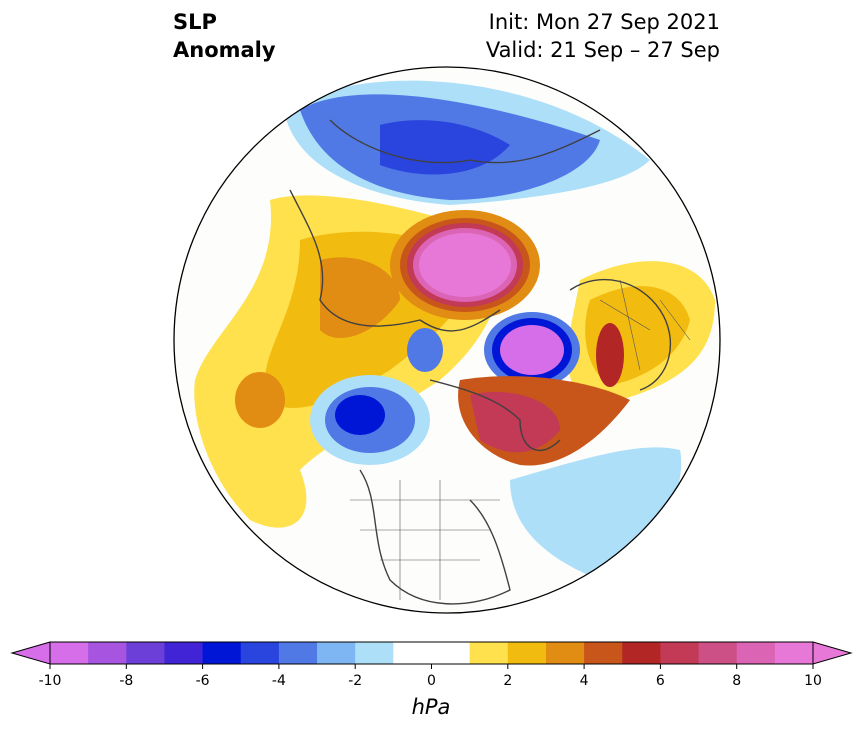  Describe the element at coordinates (30, 653) in the screenshot. I see `colorbar-under-arrow` at that location.